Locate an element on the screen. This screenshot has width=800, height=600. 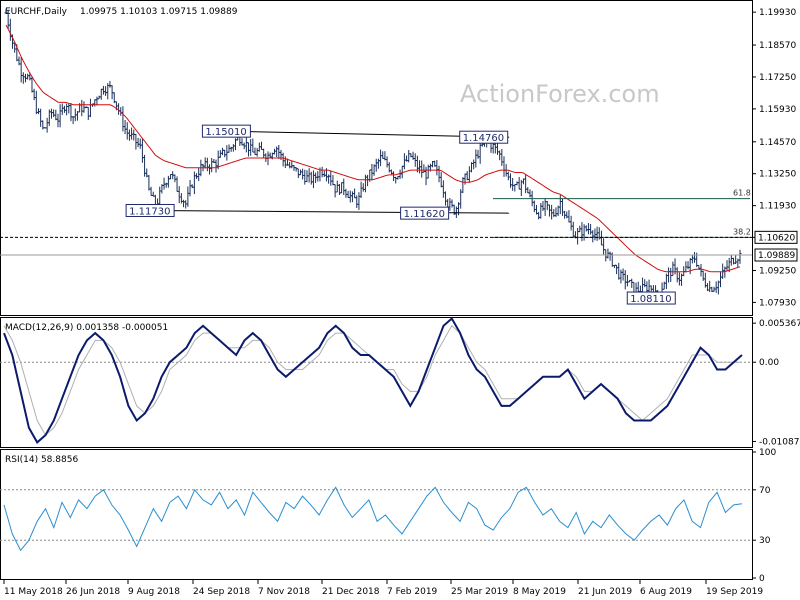
rsi-line is located at coordinates (373, 519).